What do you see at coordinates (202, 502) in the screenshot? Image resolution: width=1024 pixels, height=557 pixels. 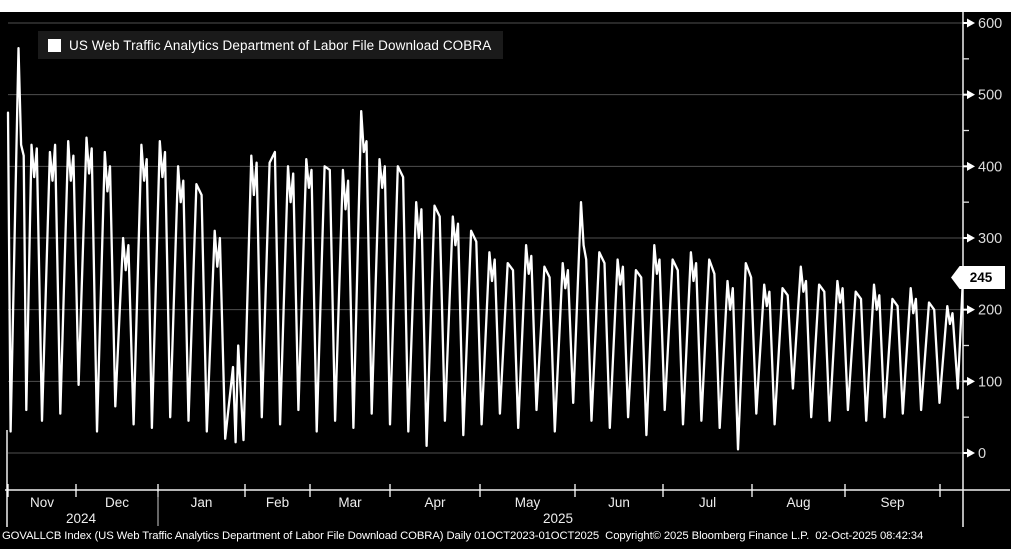 I see `month-label: Jan` at bounding box center [202, 502].